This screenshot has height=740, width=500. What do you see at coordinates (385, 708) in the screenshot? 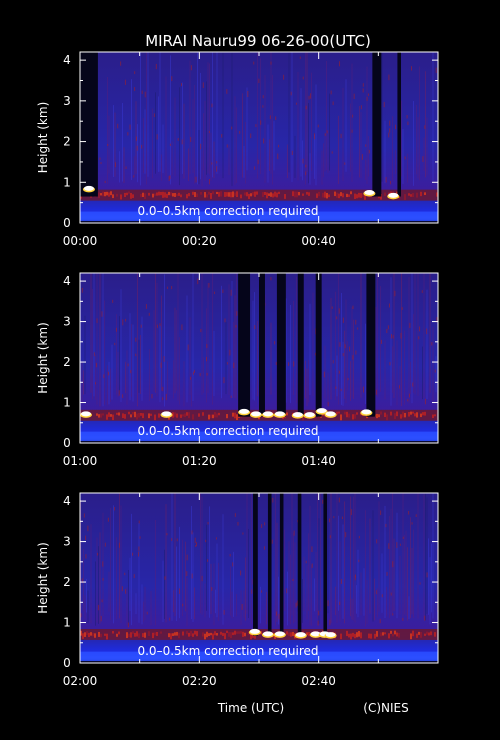
I see `credit-label: (C)NIES` at bounding box center [385, 708].